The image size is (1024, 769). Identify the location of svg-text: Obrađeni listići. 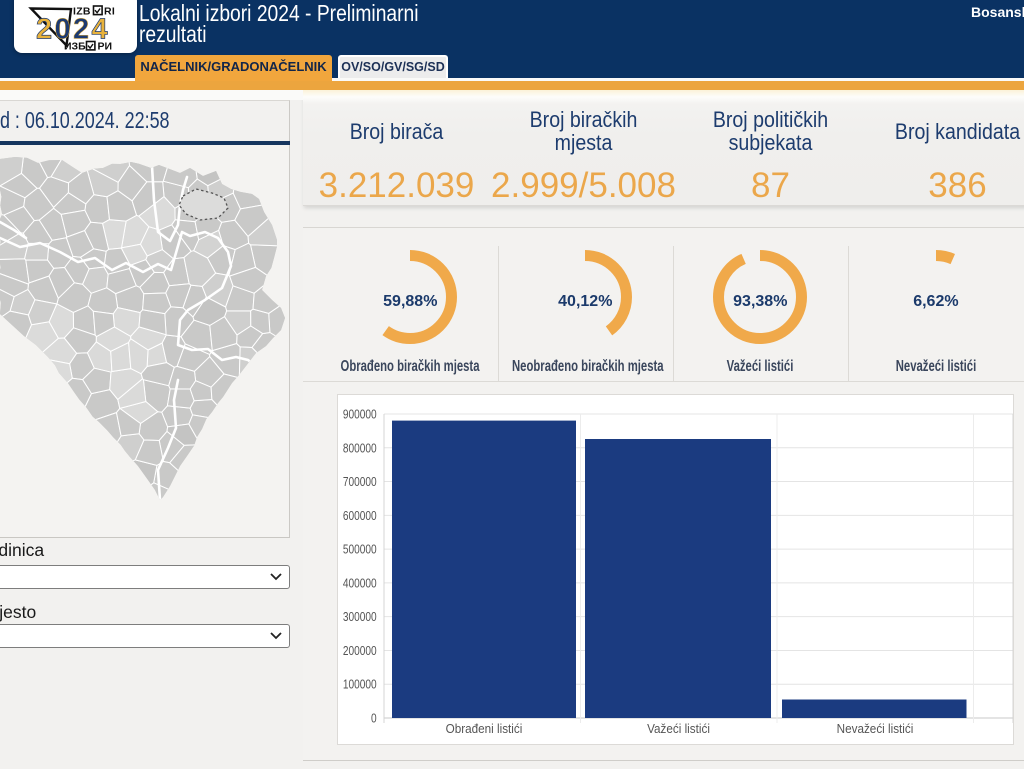
(484, 728).